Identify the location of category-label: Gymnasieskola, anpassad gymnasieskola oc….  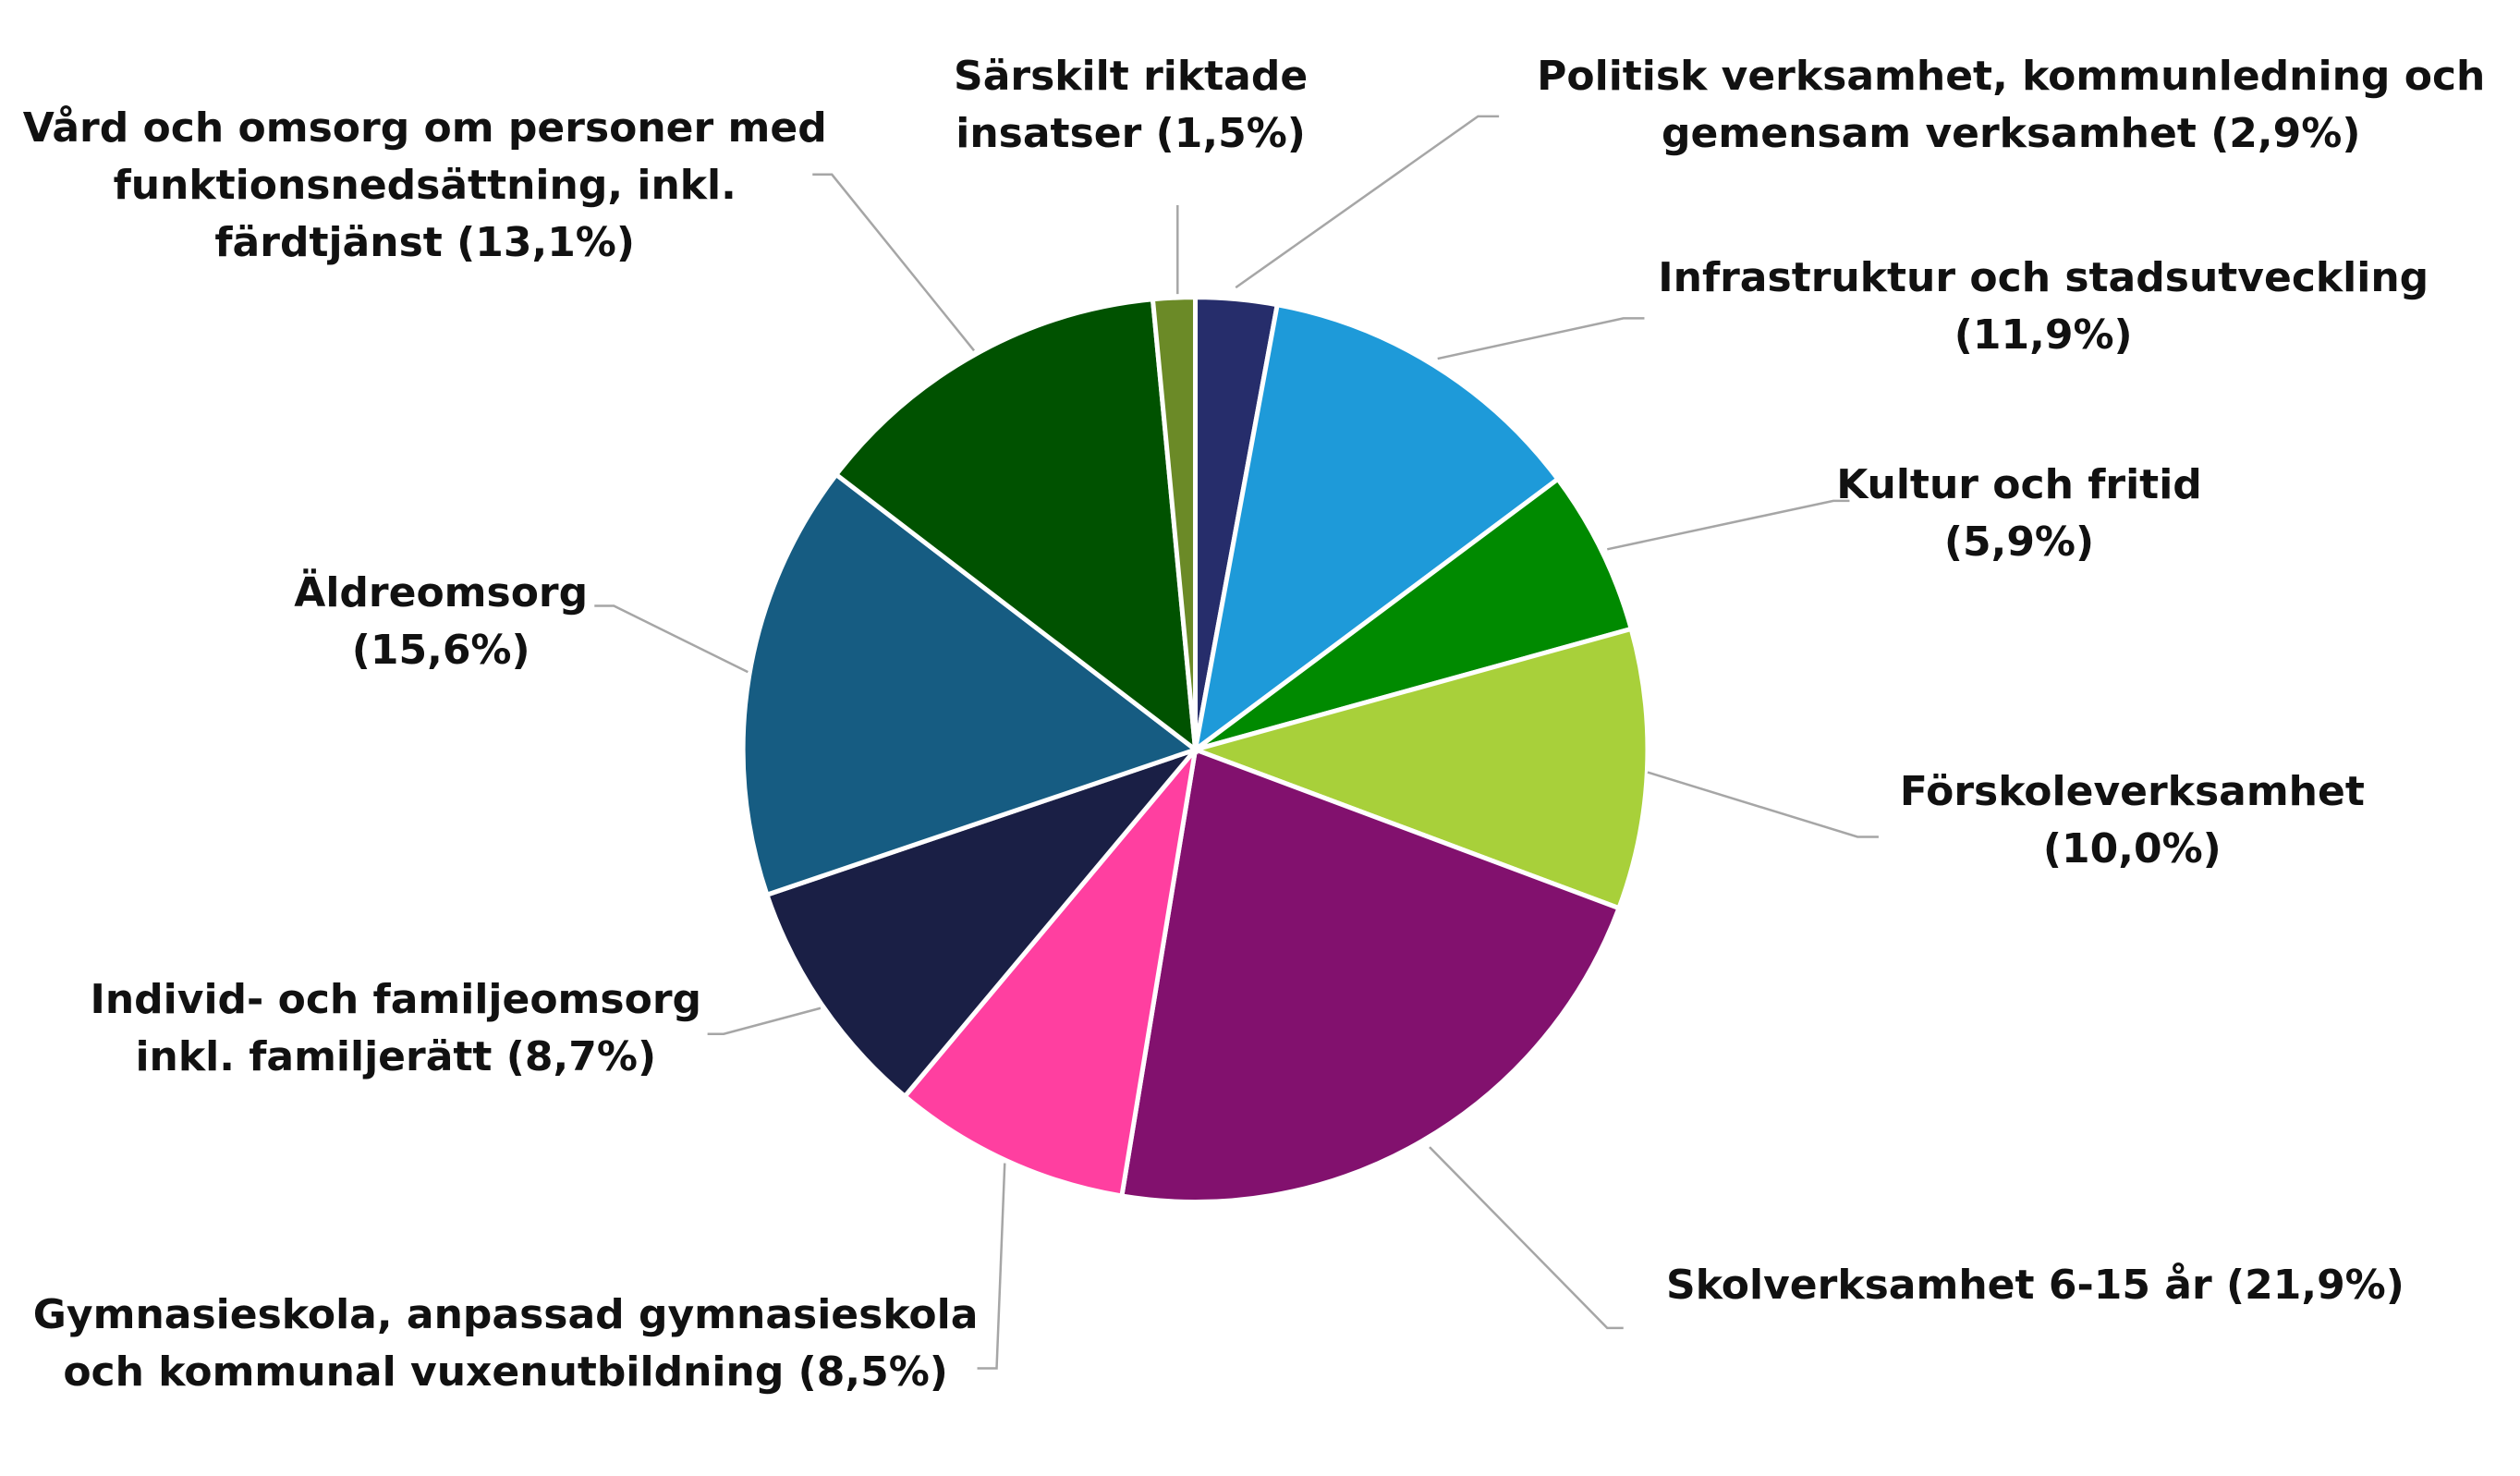
(505, 1344).